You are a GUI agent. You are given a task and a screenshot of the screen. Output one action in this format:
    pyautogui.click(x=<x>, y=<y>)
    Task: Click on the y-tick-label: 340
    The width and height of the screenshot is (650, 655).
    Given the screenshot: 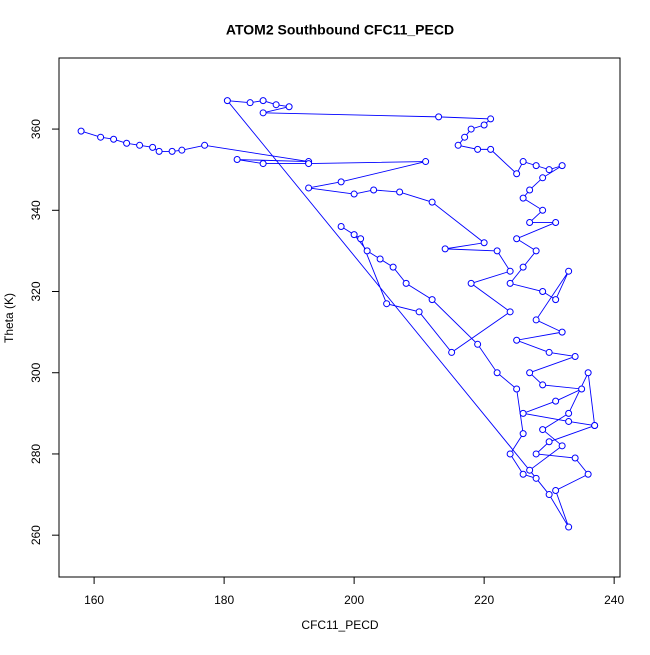 What is the action you would take?
    pyautogui.click(x=36, y=210)
    